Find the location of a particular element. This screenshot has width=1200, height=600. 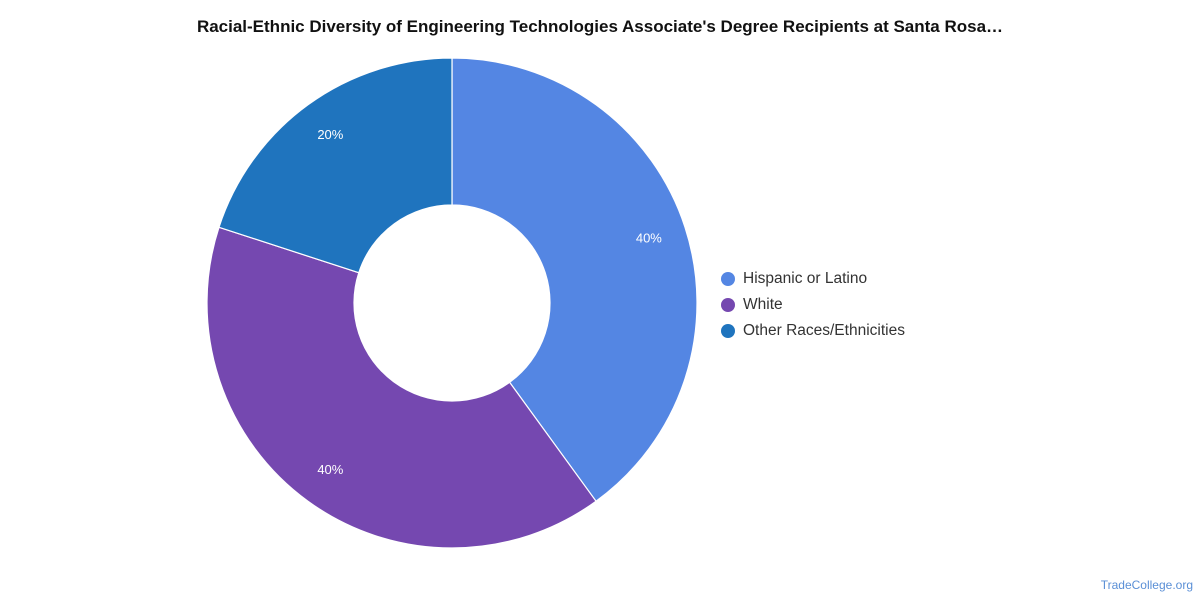

legend-swatch-white is located at coordinates (728, 305).